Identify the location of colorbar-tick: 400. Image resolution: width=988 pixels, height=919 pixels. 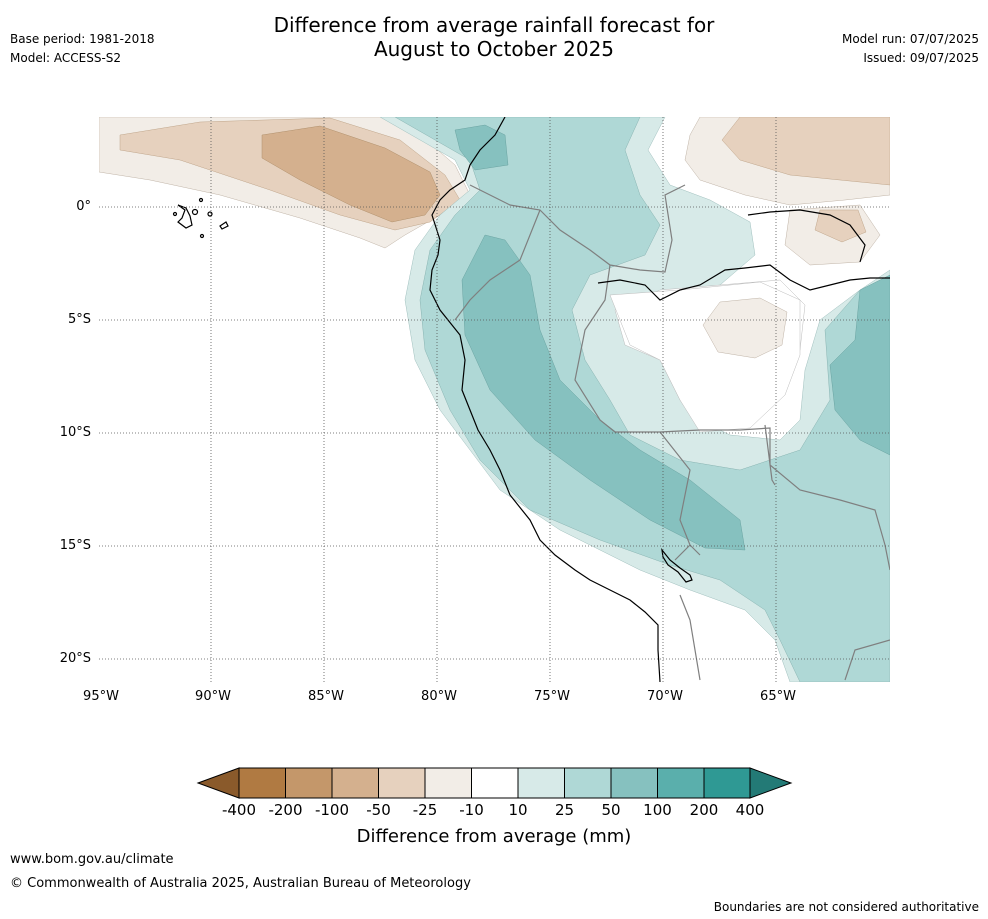
(750, 810).